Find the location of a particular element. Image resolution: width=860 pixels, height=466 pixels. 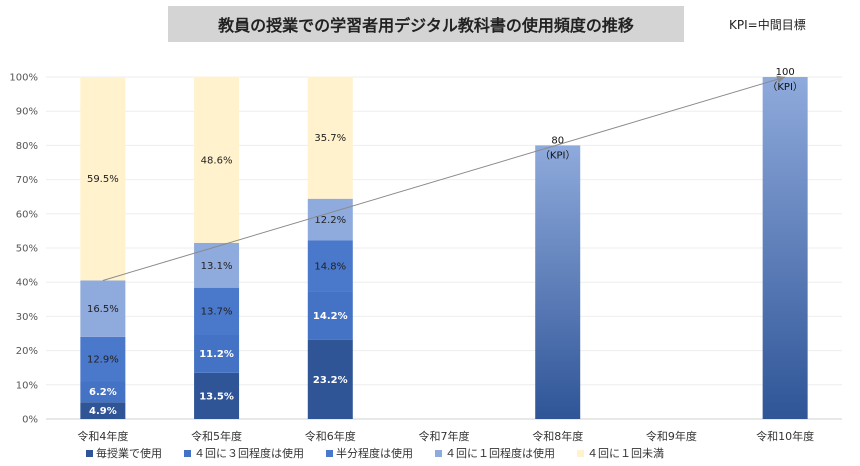

legend-item: ４回に１回程度は使用 is located at coordinates (495, 453).